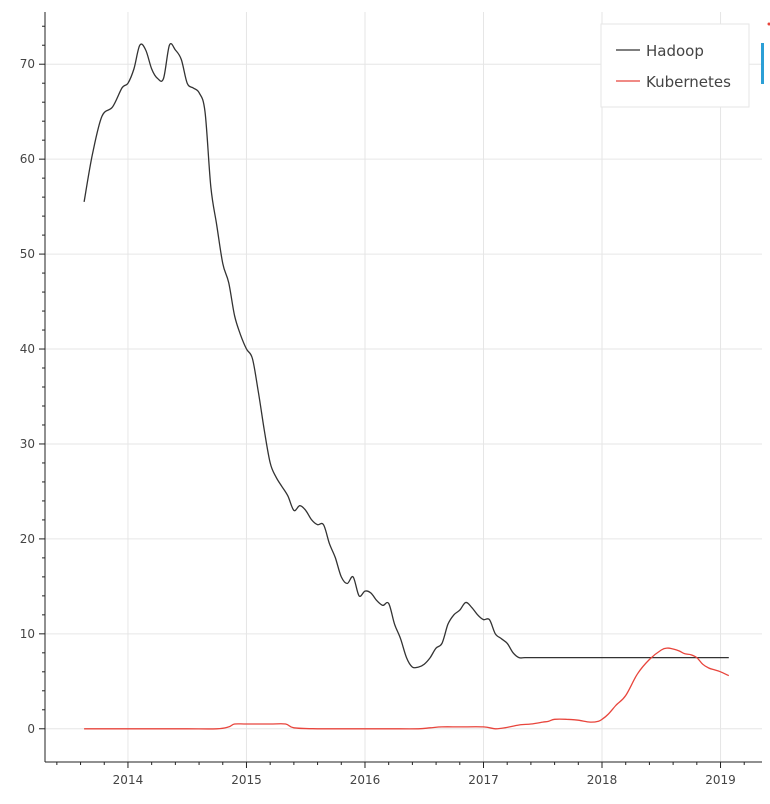 Image resolution: width=770 pixels, height=804 pixels. I want to click on y-tick-label: 70, so click(27, 64).